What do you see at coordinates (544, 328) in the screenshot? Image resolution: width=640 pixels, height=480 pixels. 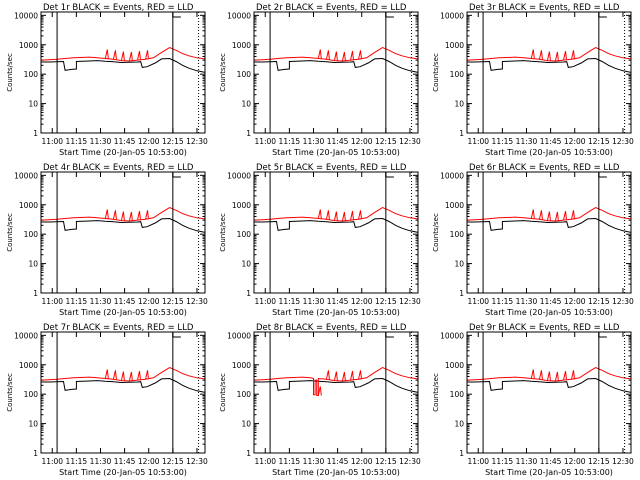 I see `chart-title: Det 9r BLACK = Events, RED = LLD` at bounding box center [544, 328].